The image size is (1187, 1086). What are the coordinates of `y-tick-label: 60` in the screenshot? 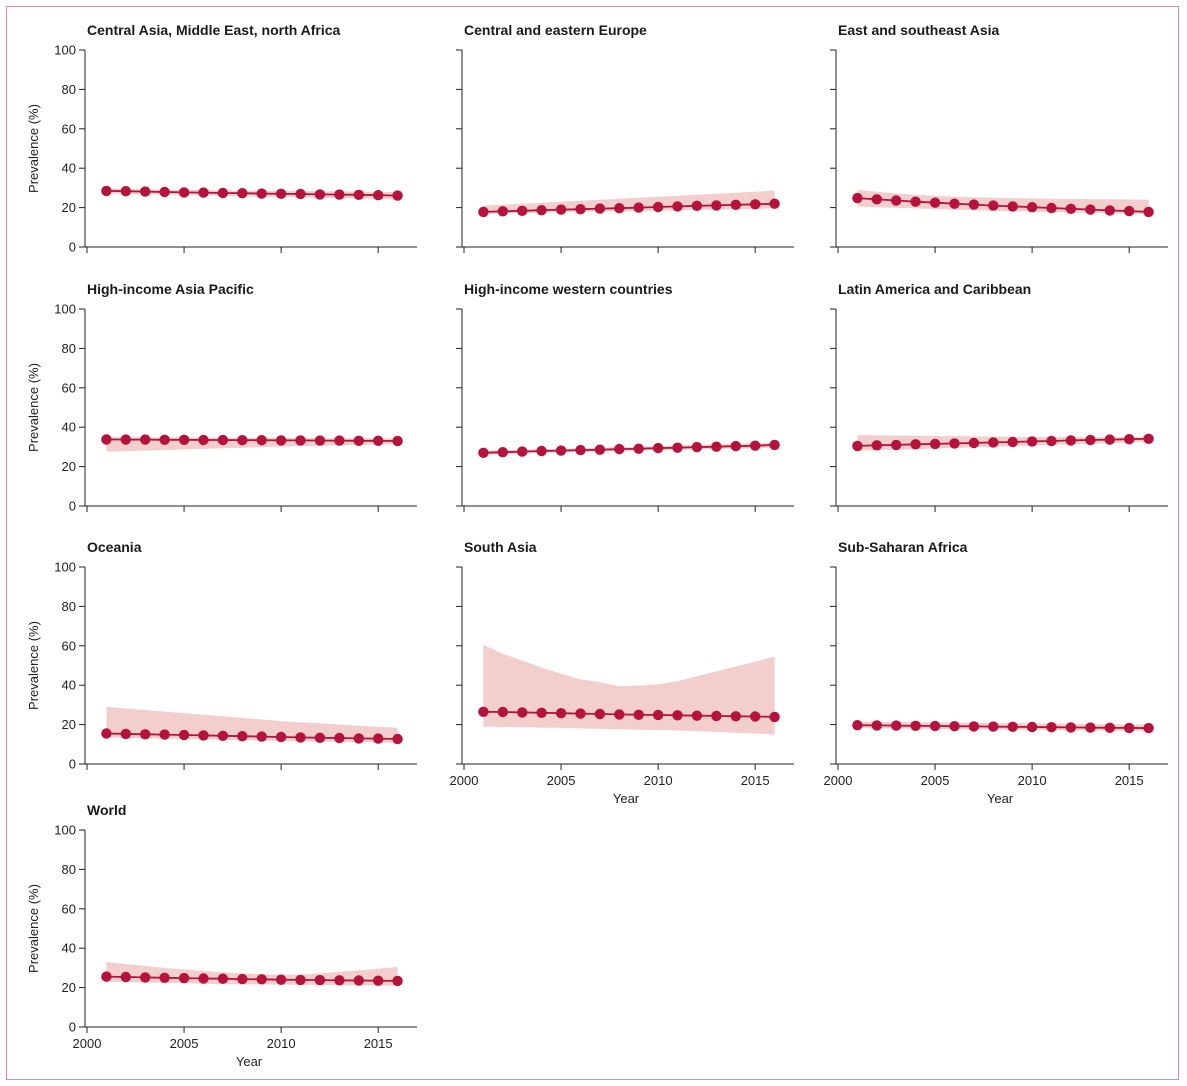 It's located at (69, 645).